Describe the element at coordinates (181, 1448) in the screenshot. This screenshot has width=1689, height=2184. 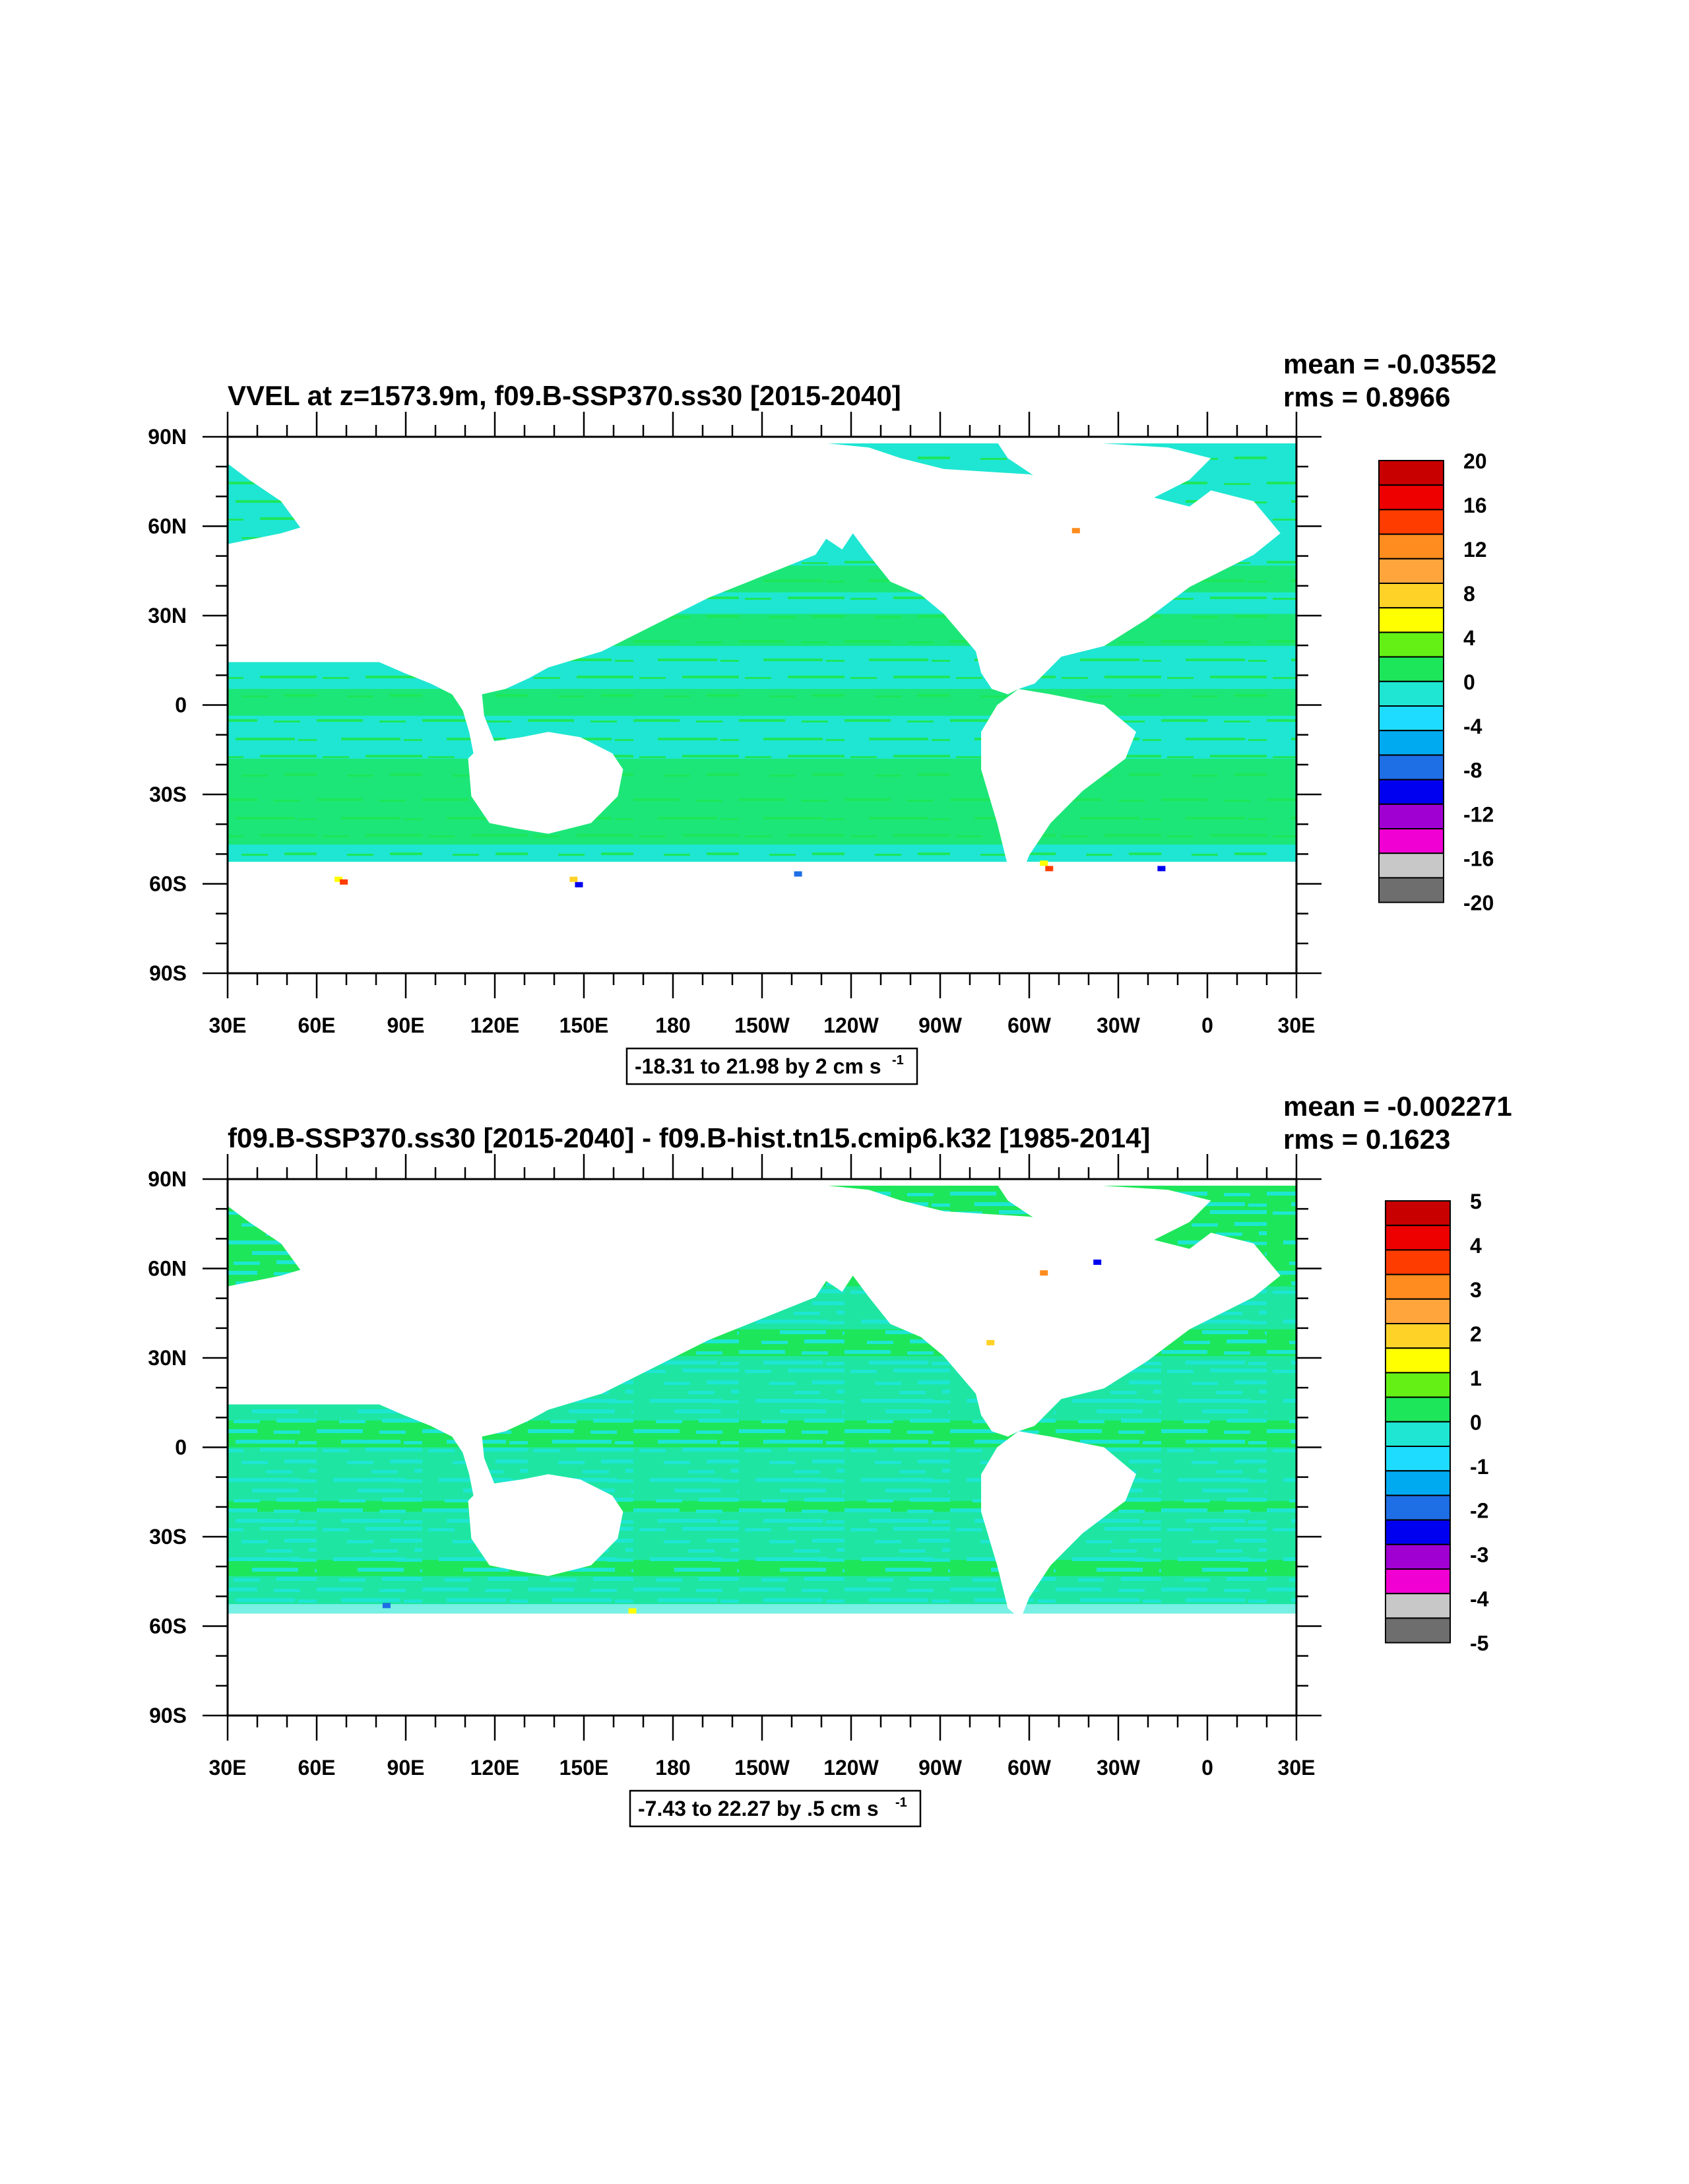
I see `lat-tick-label: 0` at that location.